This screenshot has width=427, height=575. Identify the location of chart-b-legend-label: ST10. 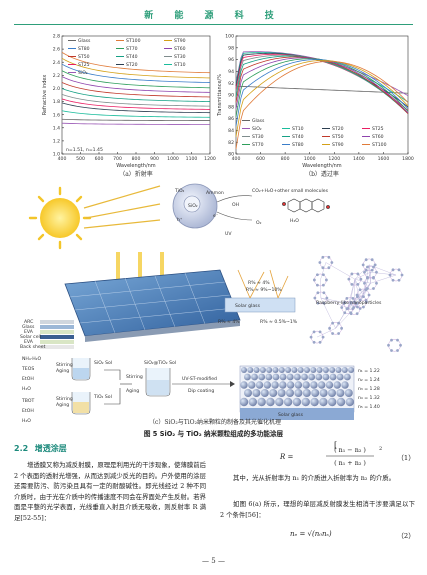
(298, 129).